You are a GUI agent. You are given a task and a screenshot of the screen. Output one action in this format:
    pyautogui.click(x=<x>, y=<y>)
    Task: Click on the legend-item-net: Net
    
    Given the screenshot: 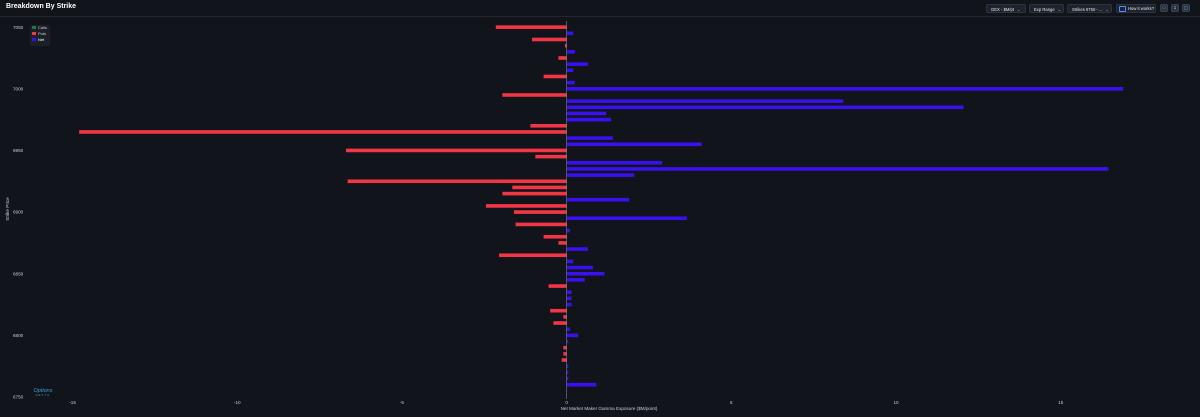 What is the action you would take?
    pyautogui.click(x=40, y=40)
    